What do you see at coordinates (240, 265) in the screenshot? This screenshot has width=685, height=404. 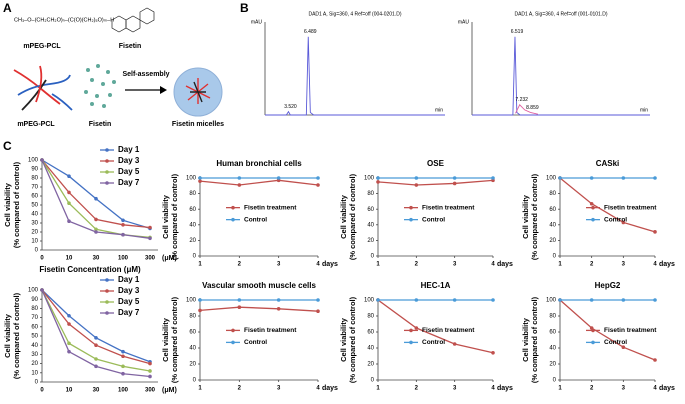 I see `x-tick-label: 2` at bounding box center [240, 265].